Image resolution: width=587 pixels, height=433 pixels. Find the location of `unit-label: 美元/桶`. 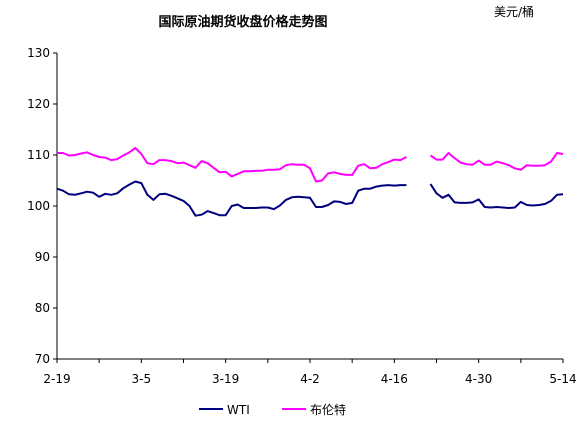

unit-label: 美元/桶 is located at coordinates (514, 11).